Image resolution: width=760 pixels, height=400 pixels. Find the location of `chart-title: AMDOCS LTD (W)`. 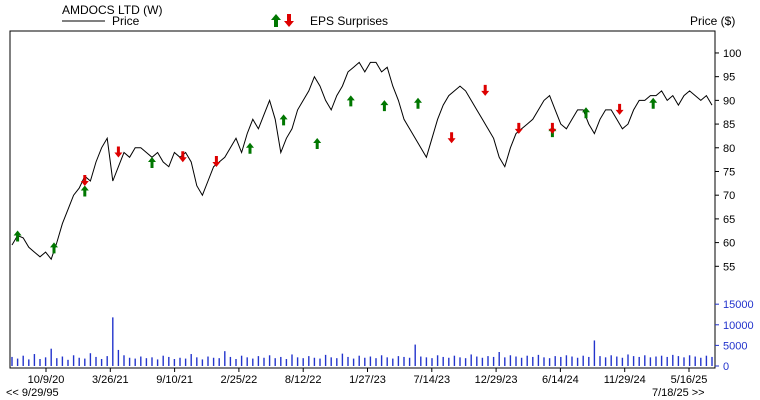

chart-title: AMDOCS LTD (W) is located at coordinates (112, 10).